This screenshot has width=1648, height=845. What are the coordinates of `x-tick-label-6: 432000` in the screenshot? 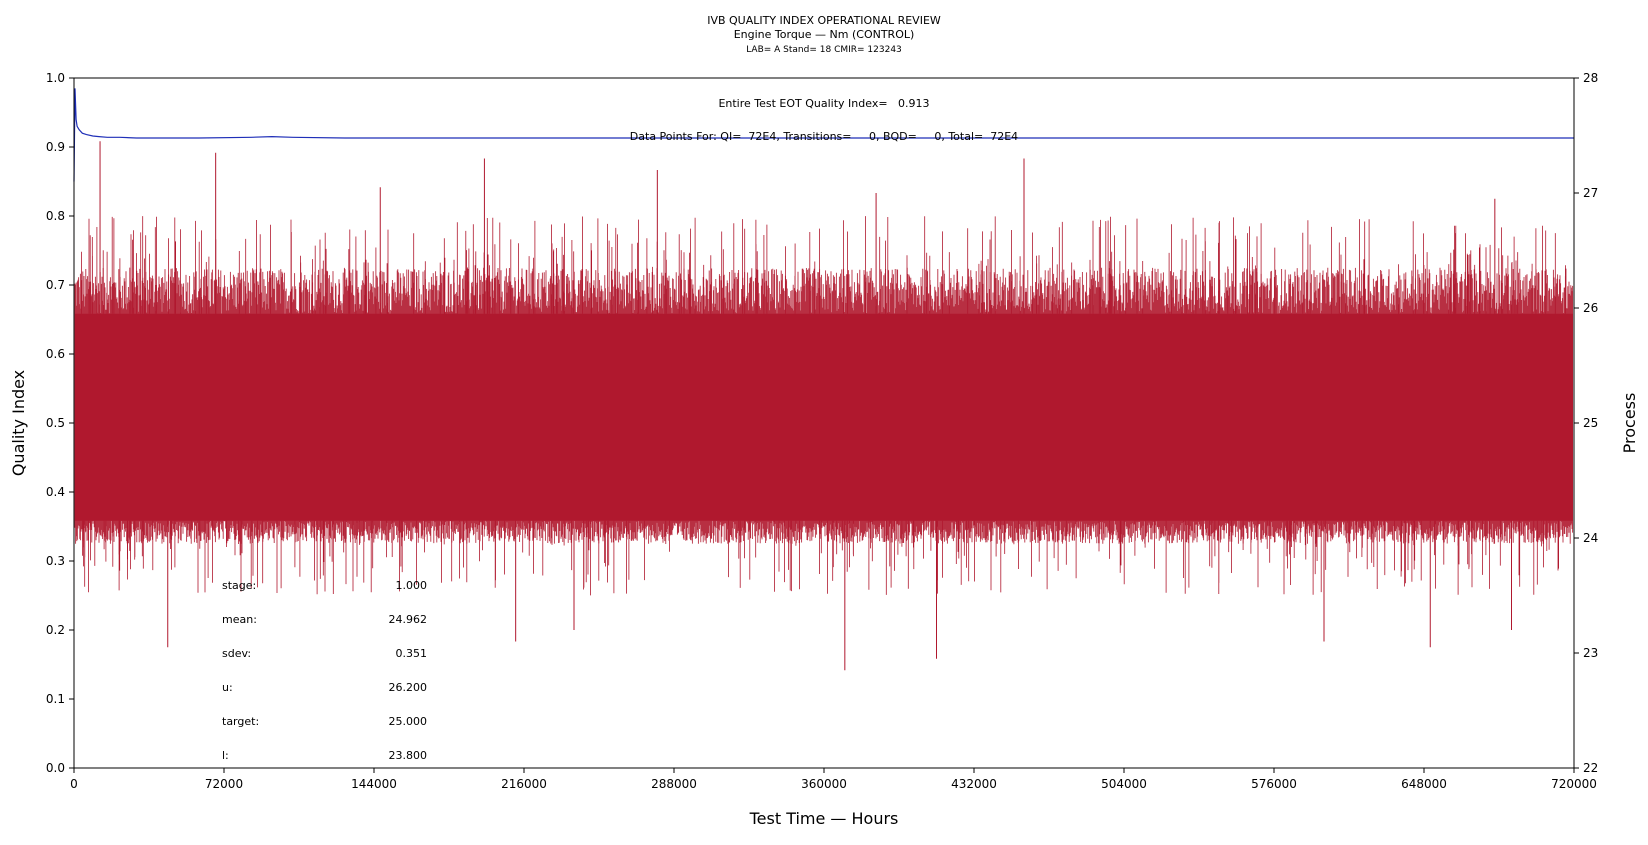 It's located at (974, 784).